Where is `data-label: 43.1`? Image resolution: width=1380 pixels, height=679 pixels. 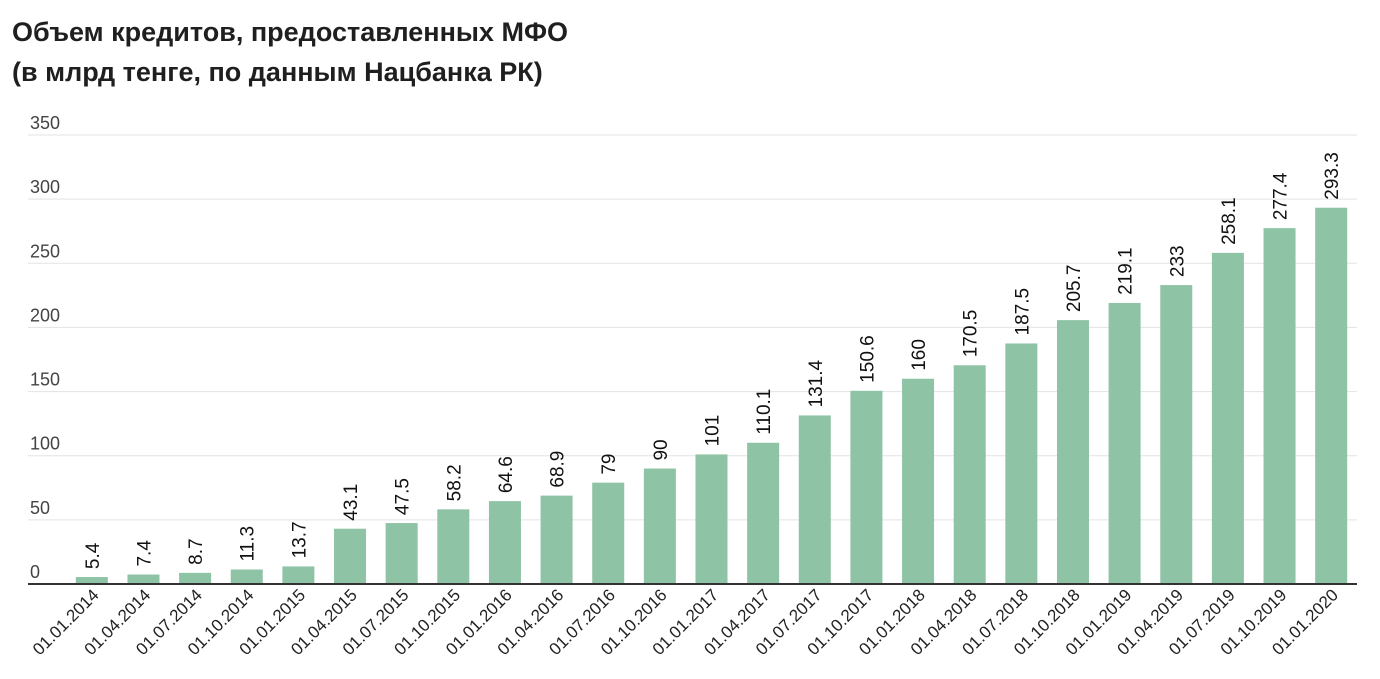 data-label: 43.1 is located at coordinates (351, 502).